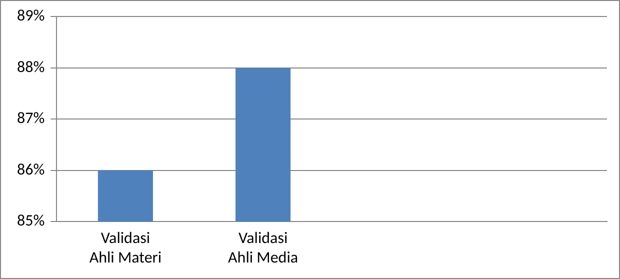 This screenshot has width=620, height=279. What do you see at coordinates (263, 248) in the screenshot?
I see `x-tick-label: Validasi Ahli Media` at bounding box center [263, 248].